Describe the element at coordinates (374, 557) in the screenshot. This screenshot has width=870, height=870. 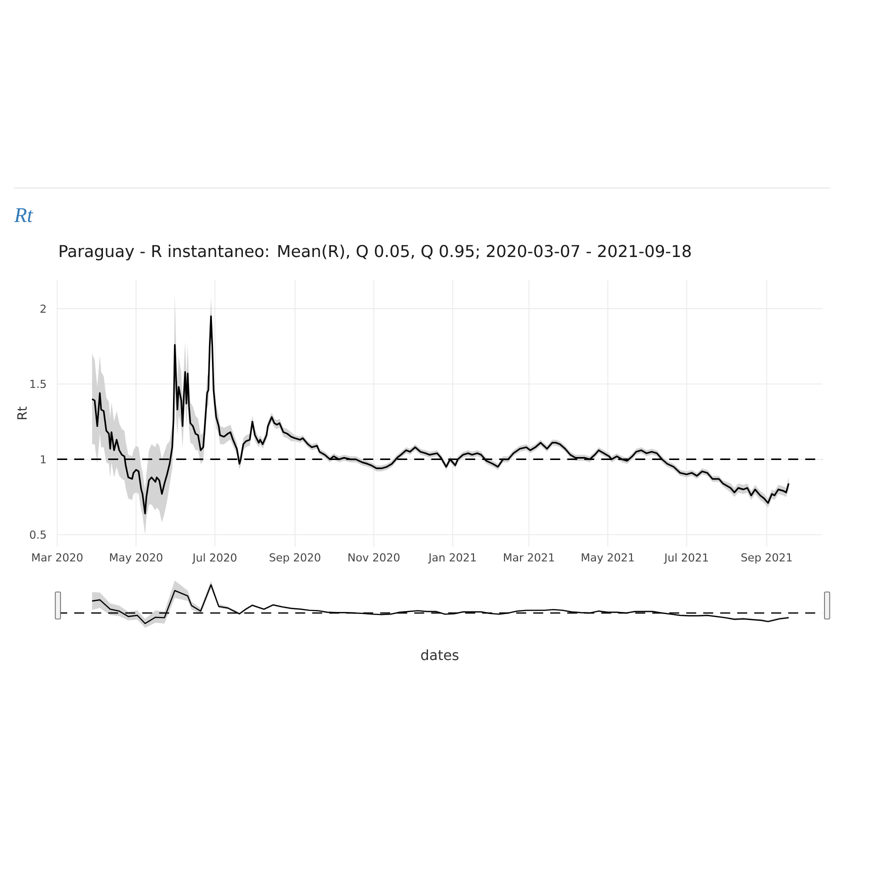
I see `x-tick-label: Nov 2020` at that location.